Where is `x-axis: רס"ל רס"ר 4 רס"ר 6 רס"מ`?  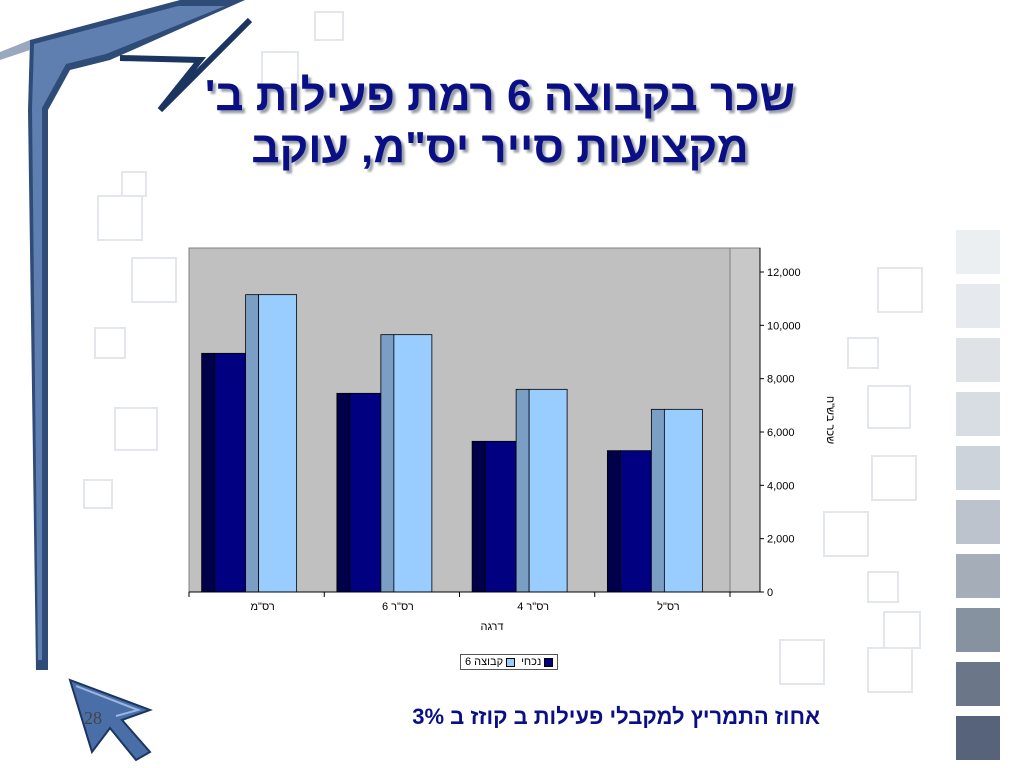
x-axis: רס"ל רס"ר 4 רס"ר 6 רס"מ is located at coordinates (474, 602).